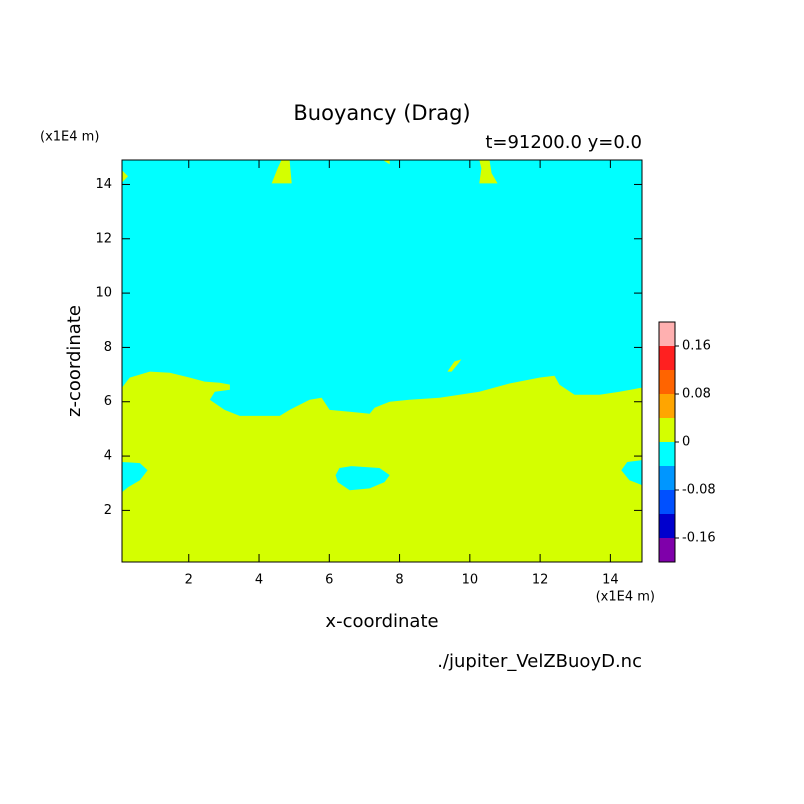 This screenshot has height=804, width=804. Describe the element at coordinates (699, 490) in the screenshot. I see `colorbar-tick-label: -0.08` at that location.